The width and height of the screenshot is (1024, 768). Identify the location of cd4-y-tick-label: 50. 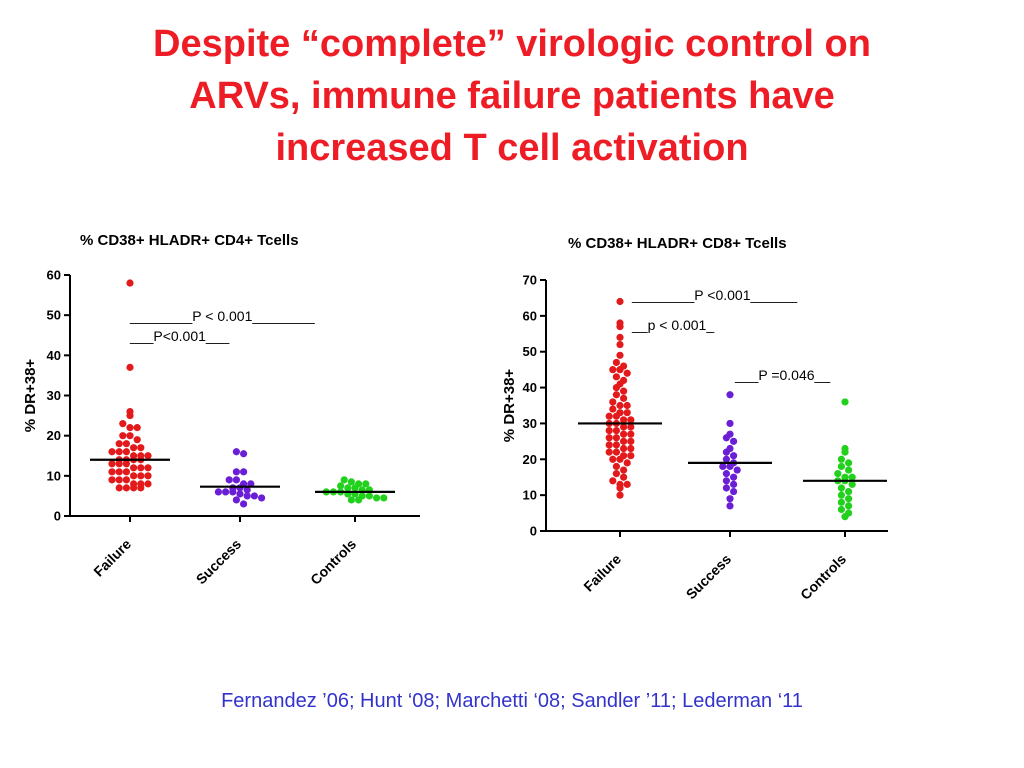
(54, 315).